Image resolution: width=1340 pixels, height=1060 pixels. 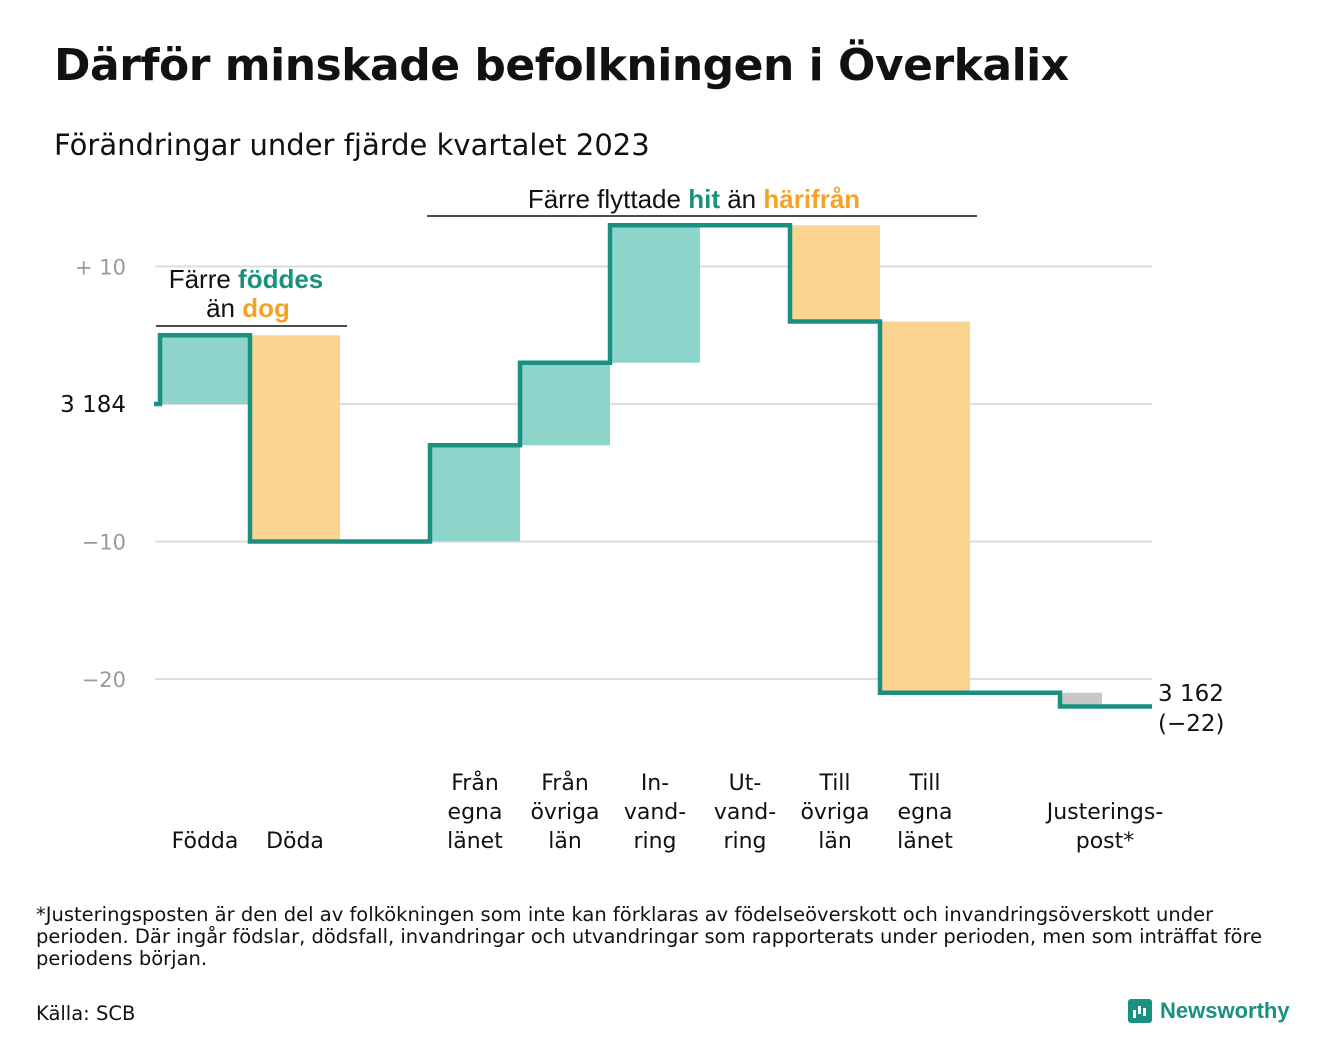 I want to click on y-tick-label: + 10, so click(x=100, y=268).